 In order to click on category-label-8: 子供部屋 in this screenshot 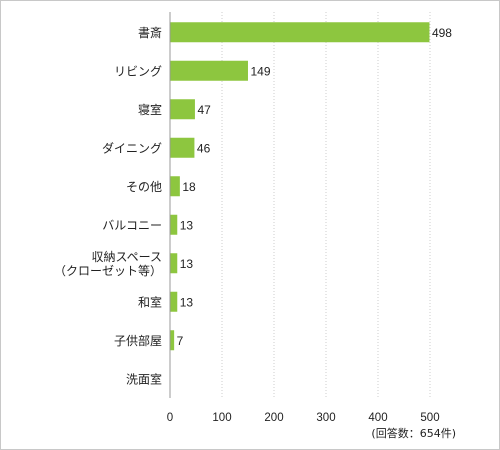, I will do `click(138, 340)`.